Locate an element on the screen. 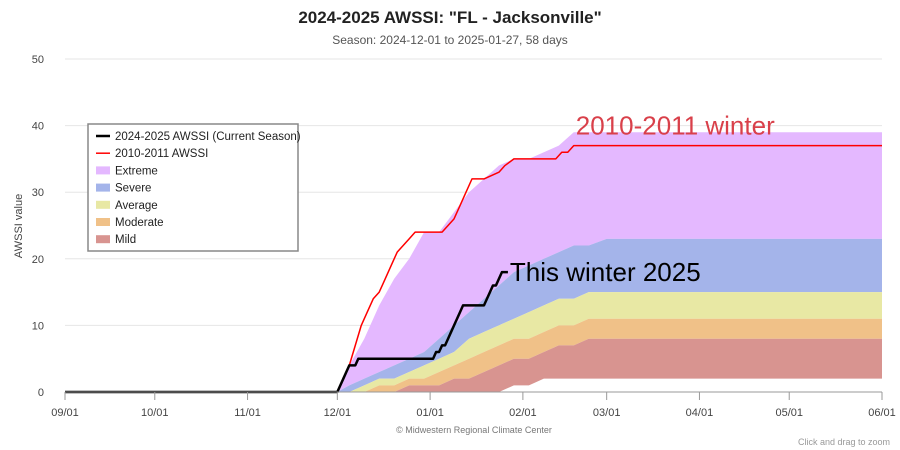  legend-swatch-moderate is located at coordinates (103, 222).